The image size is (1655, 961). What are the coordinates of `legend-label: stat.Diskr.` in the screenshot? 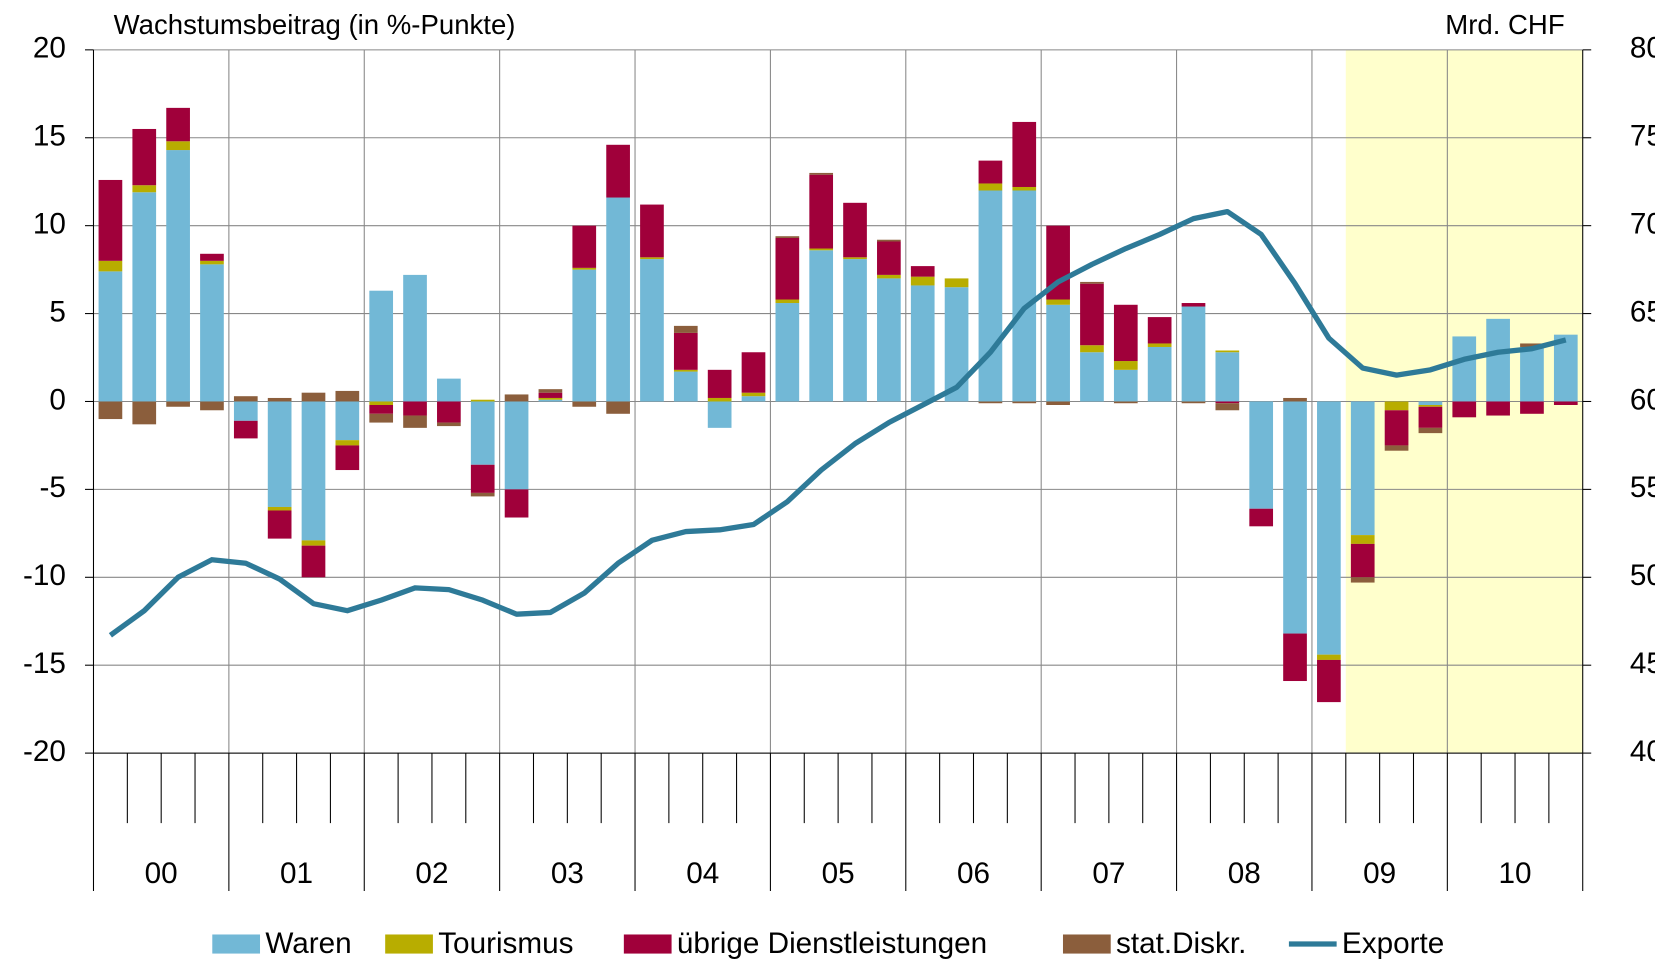 It's located at (1181, 943).